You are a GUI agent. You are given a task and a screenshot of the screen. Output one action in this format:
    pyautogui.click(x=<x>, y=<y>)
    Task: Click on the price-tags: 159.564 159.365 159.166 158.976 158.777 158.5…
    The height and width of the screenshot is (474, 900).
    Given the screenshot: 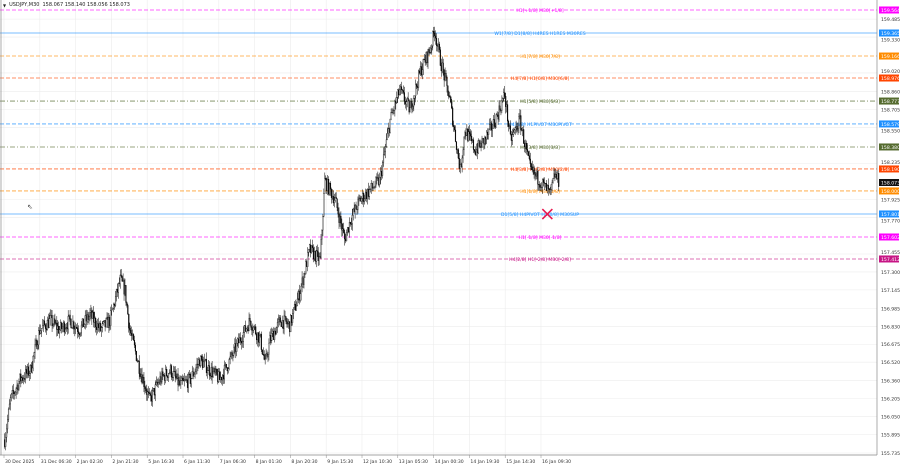 What is the action you would take?
    pyautogui.click(x=889, y=134)
    